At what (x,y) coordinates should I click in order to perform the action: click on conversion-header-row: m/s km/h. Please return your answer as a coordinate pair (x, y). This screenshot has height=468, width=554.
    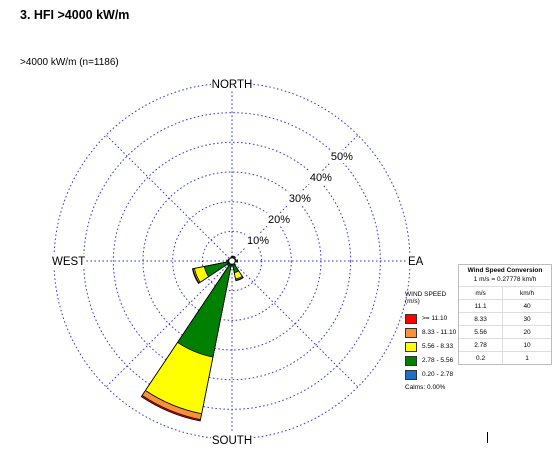
    Looking at the image, I should click on (505, 293).